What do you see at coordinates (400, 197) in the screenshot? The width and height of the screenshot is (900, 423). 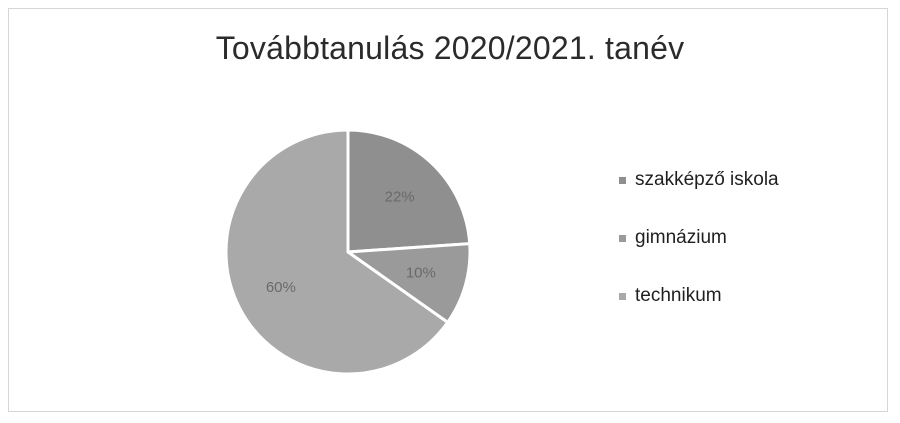 I see `data-label: 22%` at bounding box center [400, 197].